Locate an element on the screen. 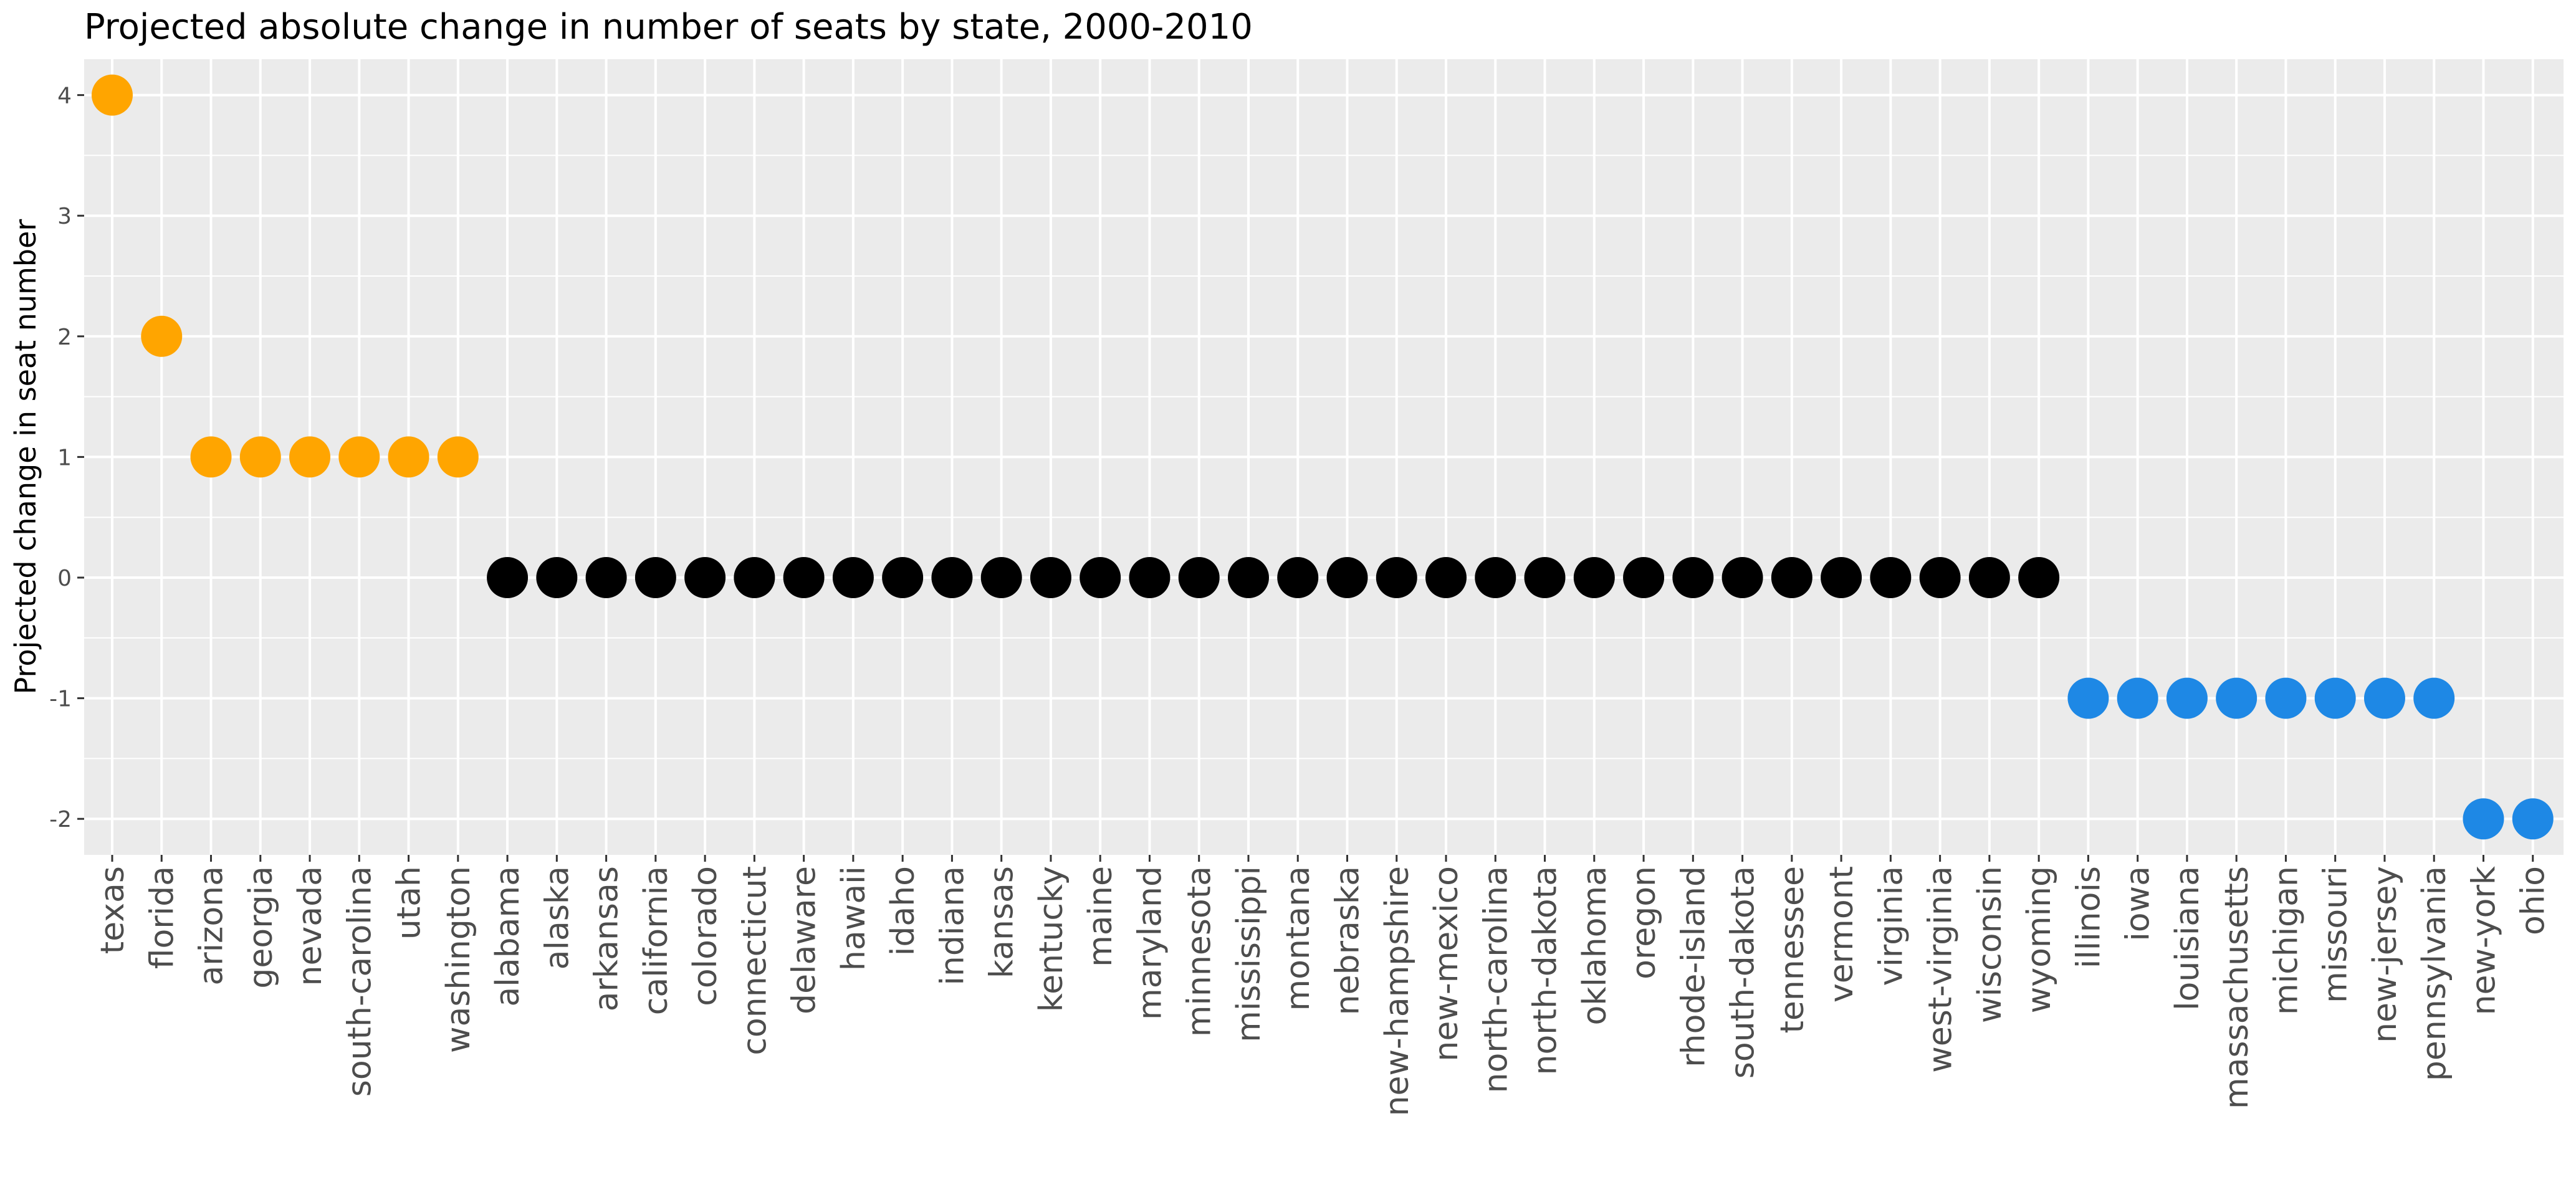  x-tick-label: maryland is located at coordinates (1150, 943).